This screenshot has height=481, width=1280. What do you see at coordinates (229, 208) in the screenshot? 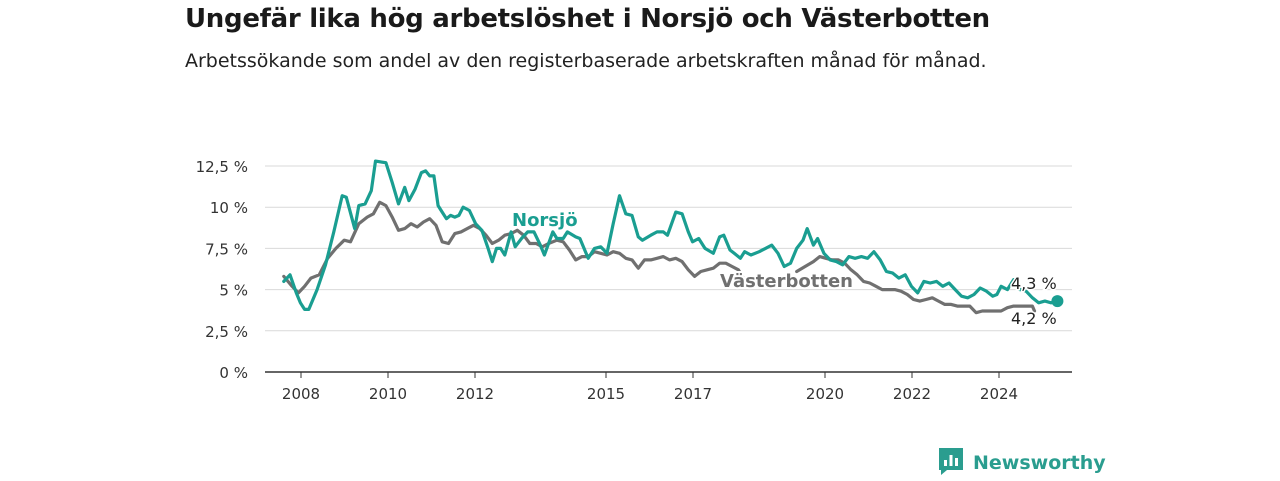
I see `y-tick-label: 10 %` at bounding box center [229, 208].